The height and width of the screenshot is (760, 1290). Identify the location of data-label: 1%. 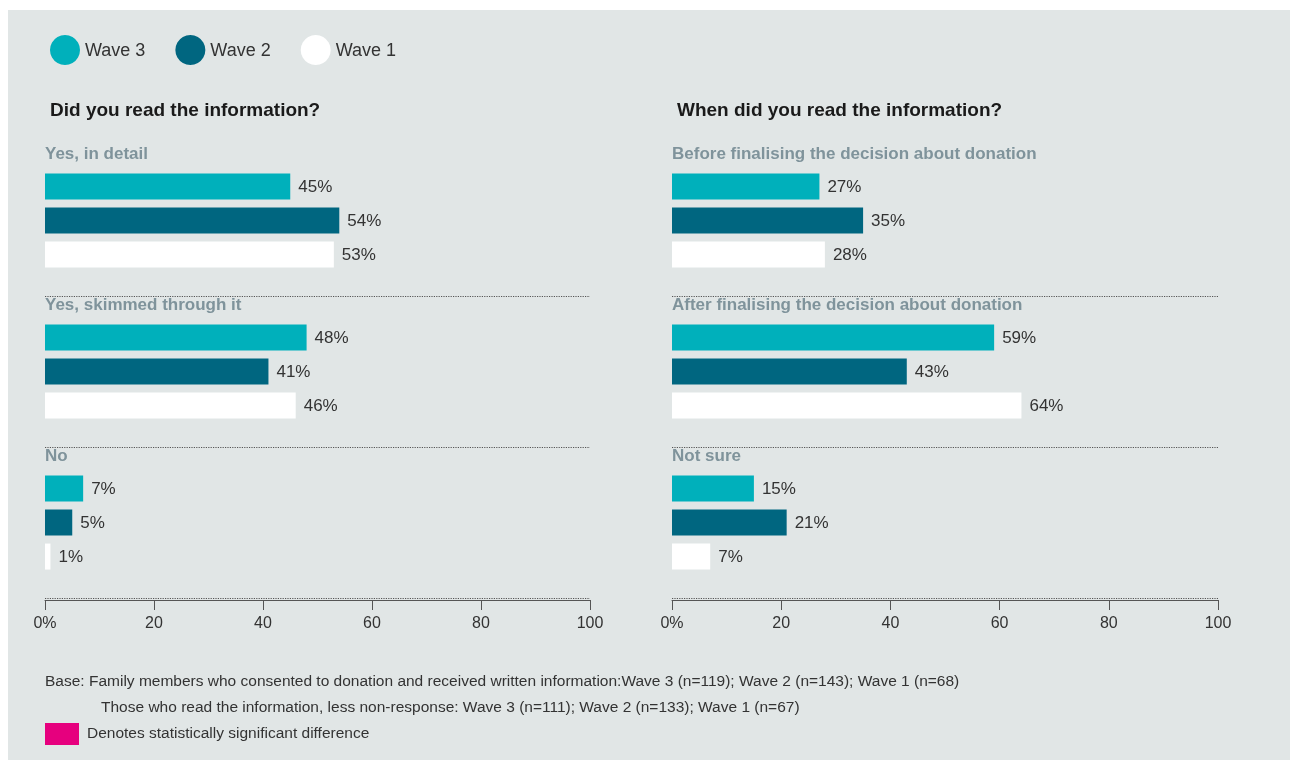
(71, 557).